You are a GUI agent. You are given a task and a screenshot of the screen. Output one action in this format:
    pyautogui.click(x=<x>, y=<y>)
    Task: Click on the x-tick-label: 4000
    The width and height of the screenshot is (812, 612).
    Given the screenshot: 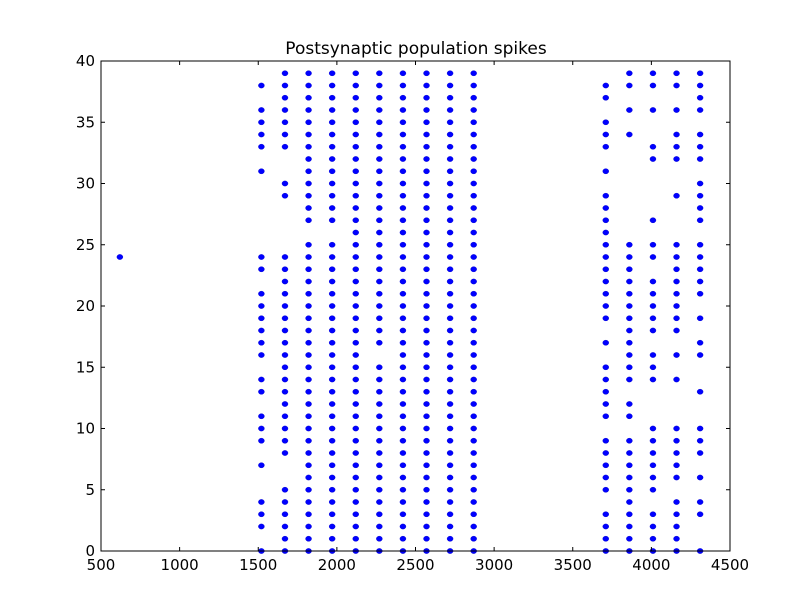 What is the action you would take?
    pyautogui.click(x=651, y=565)
    